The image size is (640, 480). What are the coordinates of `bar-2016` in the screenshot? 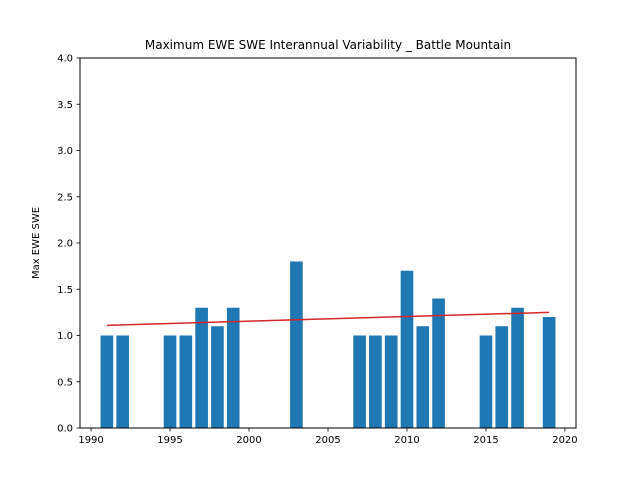 It's located at (502, 377).